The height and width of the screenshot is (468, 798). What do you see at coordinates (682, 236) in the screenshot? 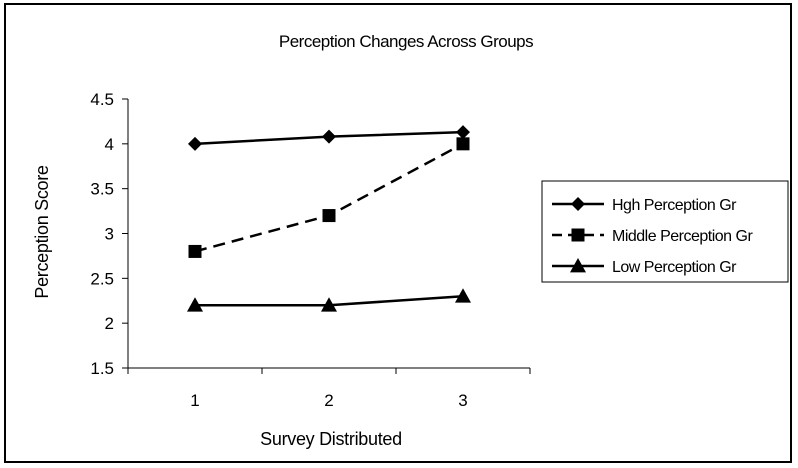
I see `legend-label: Middle Perception Gr` at bounding box center [682, 236].